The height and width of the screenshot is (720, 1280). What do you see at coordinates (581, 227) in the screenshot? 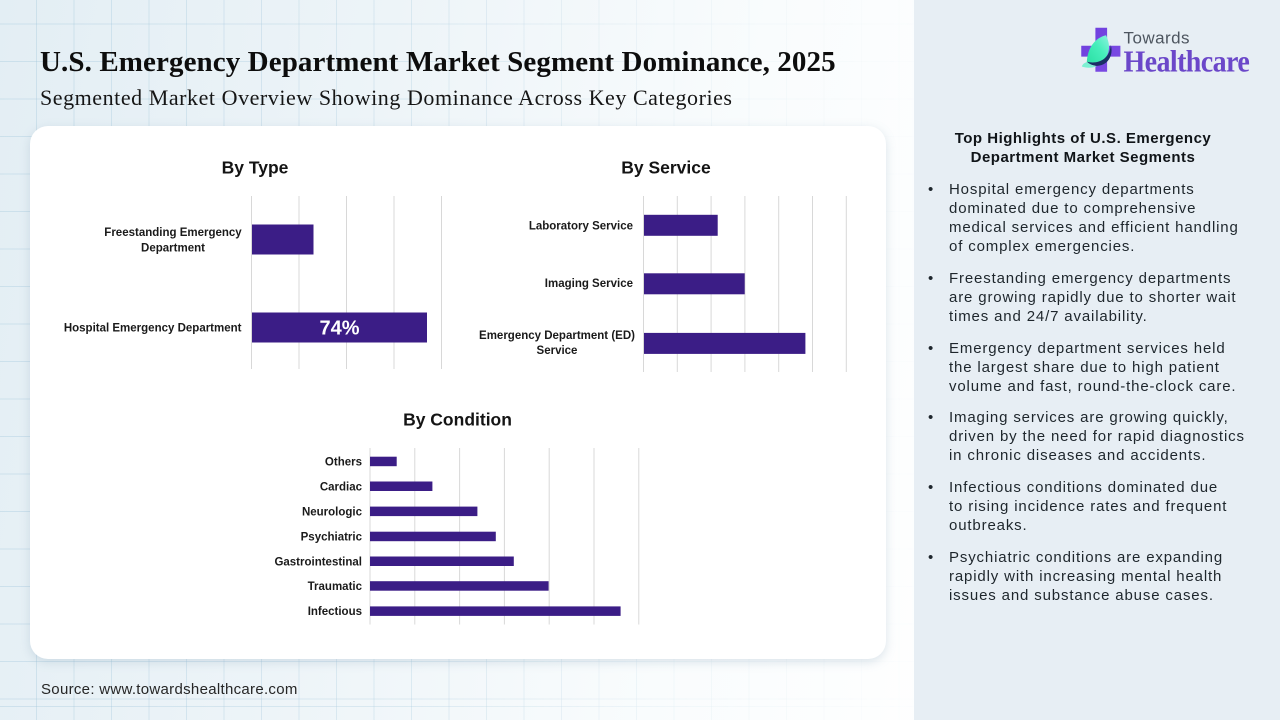
I see `svg-text: Laboratory Service` at bounding box center [581, 227].